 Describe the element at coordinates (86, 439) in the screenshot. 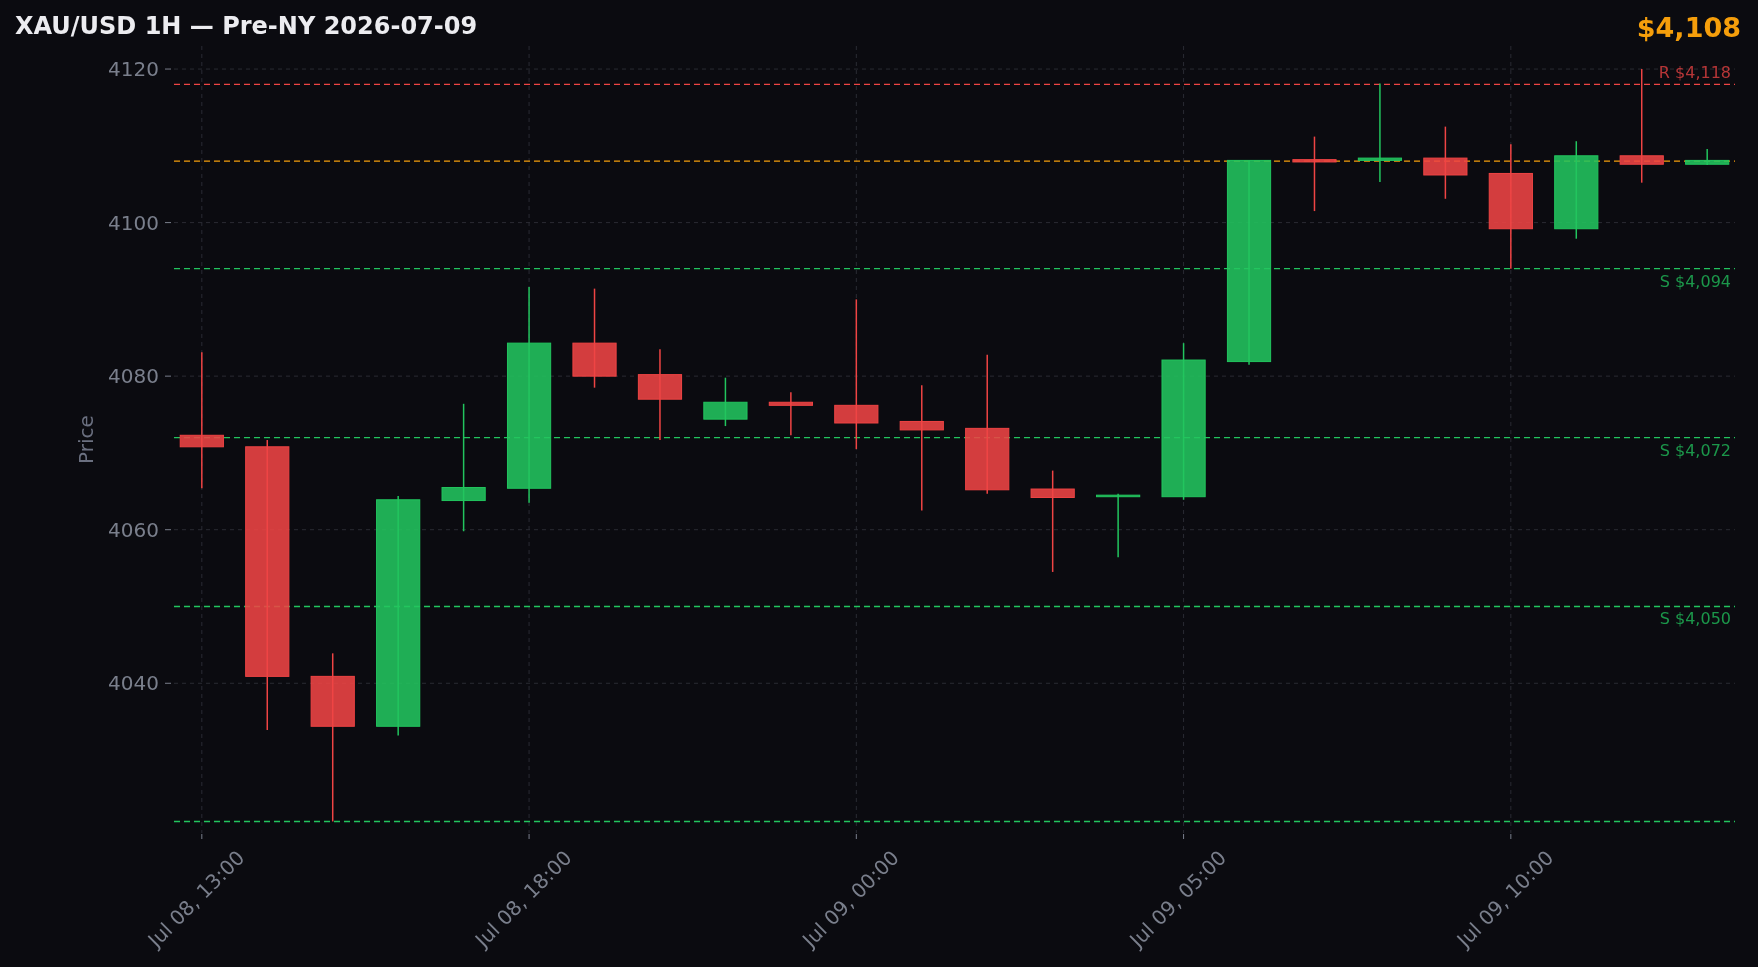

I see `y-axis-title: Price` at that location.